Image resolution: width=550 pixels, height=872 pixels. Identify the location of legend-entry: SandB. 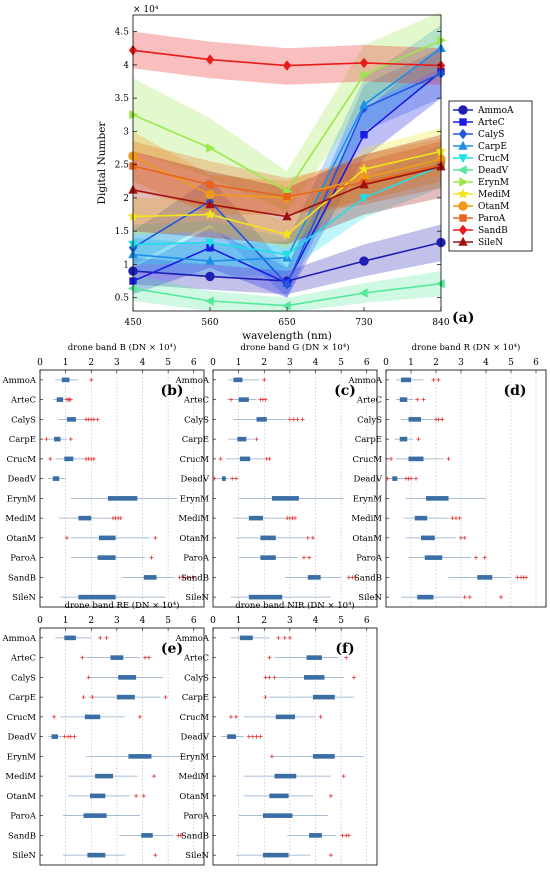
(493, 231).